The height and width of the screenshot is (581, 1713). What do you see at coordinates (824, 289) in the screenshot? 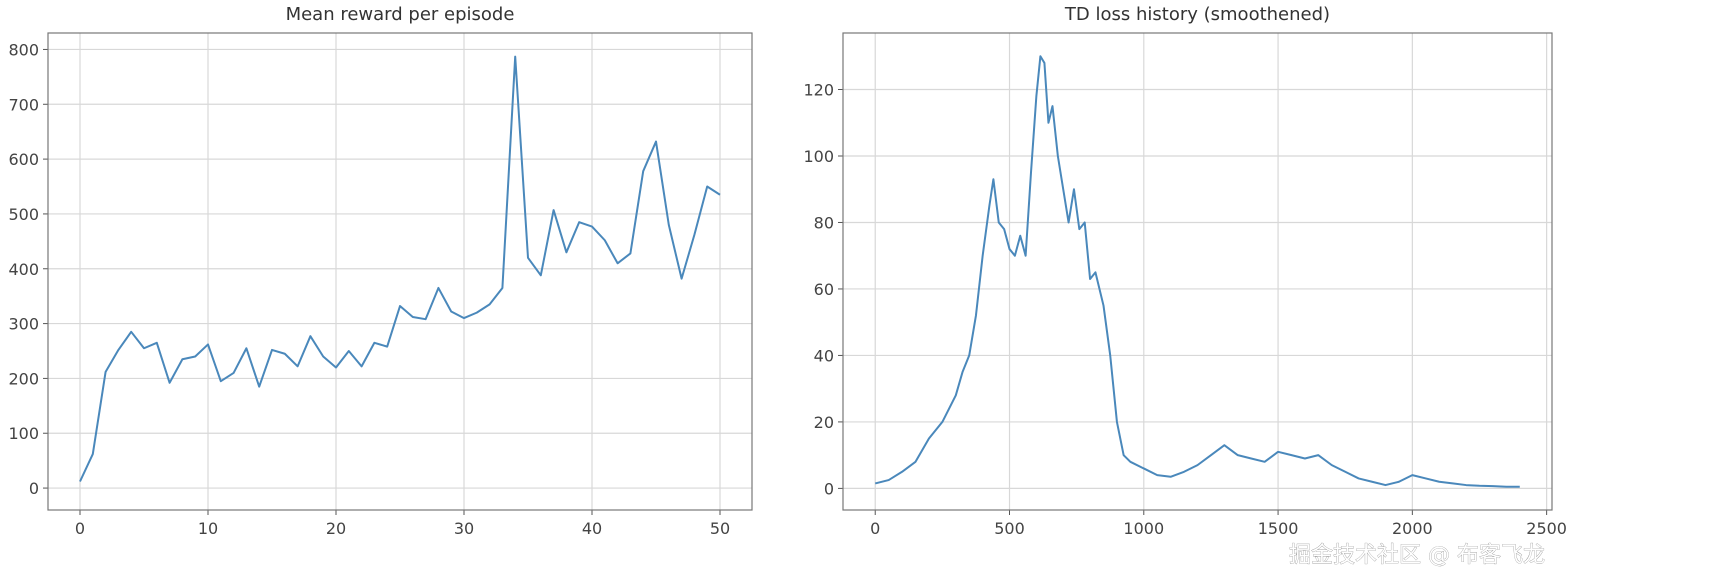
I see `y-tick-label: 60` at bounding box center [824, 289].